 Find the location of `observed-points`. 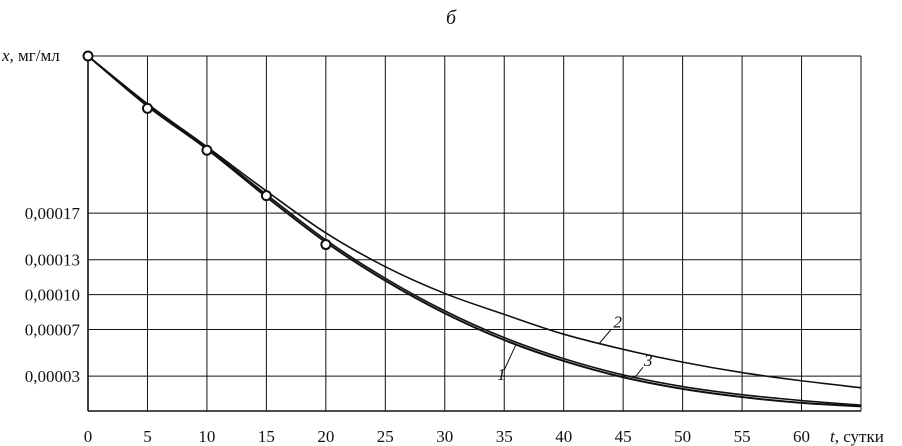

observed-points is located at coordinates (207, 150).